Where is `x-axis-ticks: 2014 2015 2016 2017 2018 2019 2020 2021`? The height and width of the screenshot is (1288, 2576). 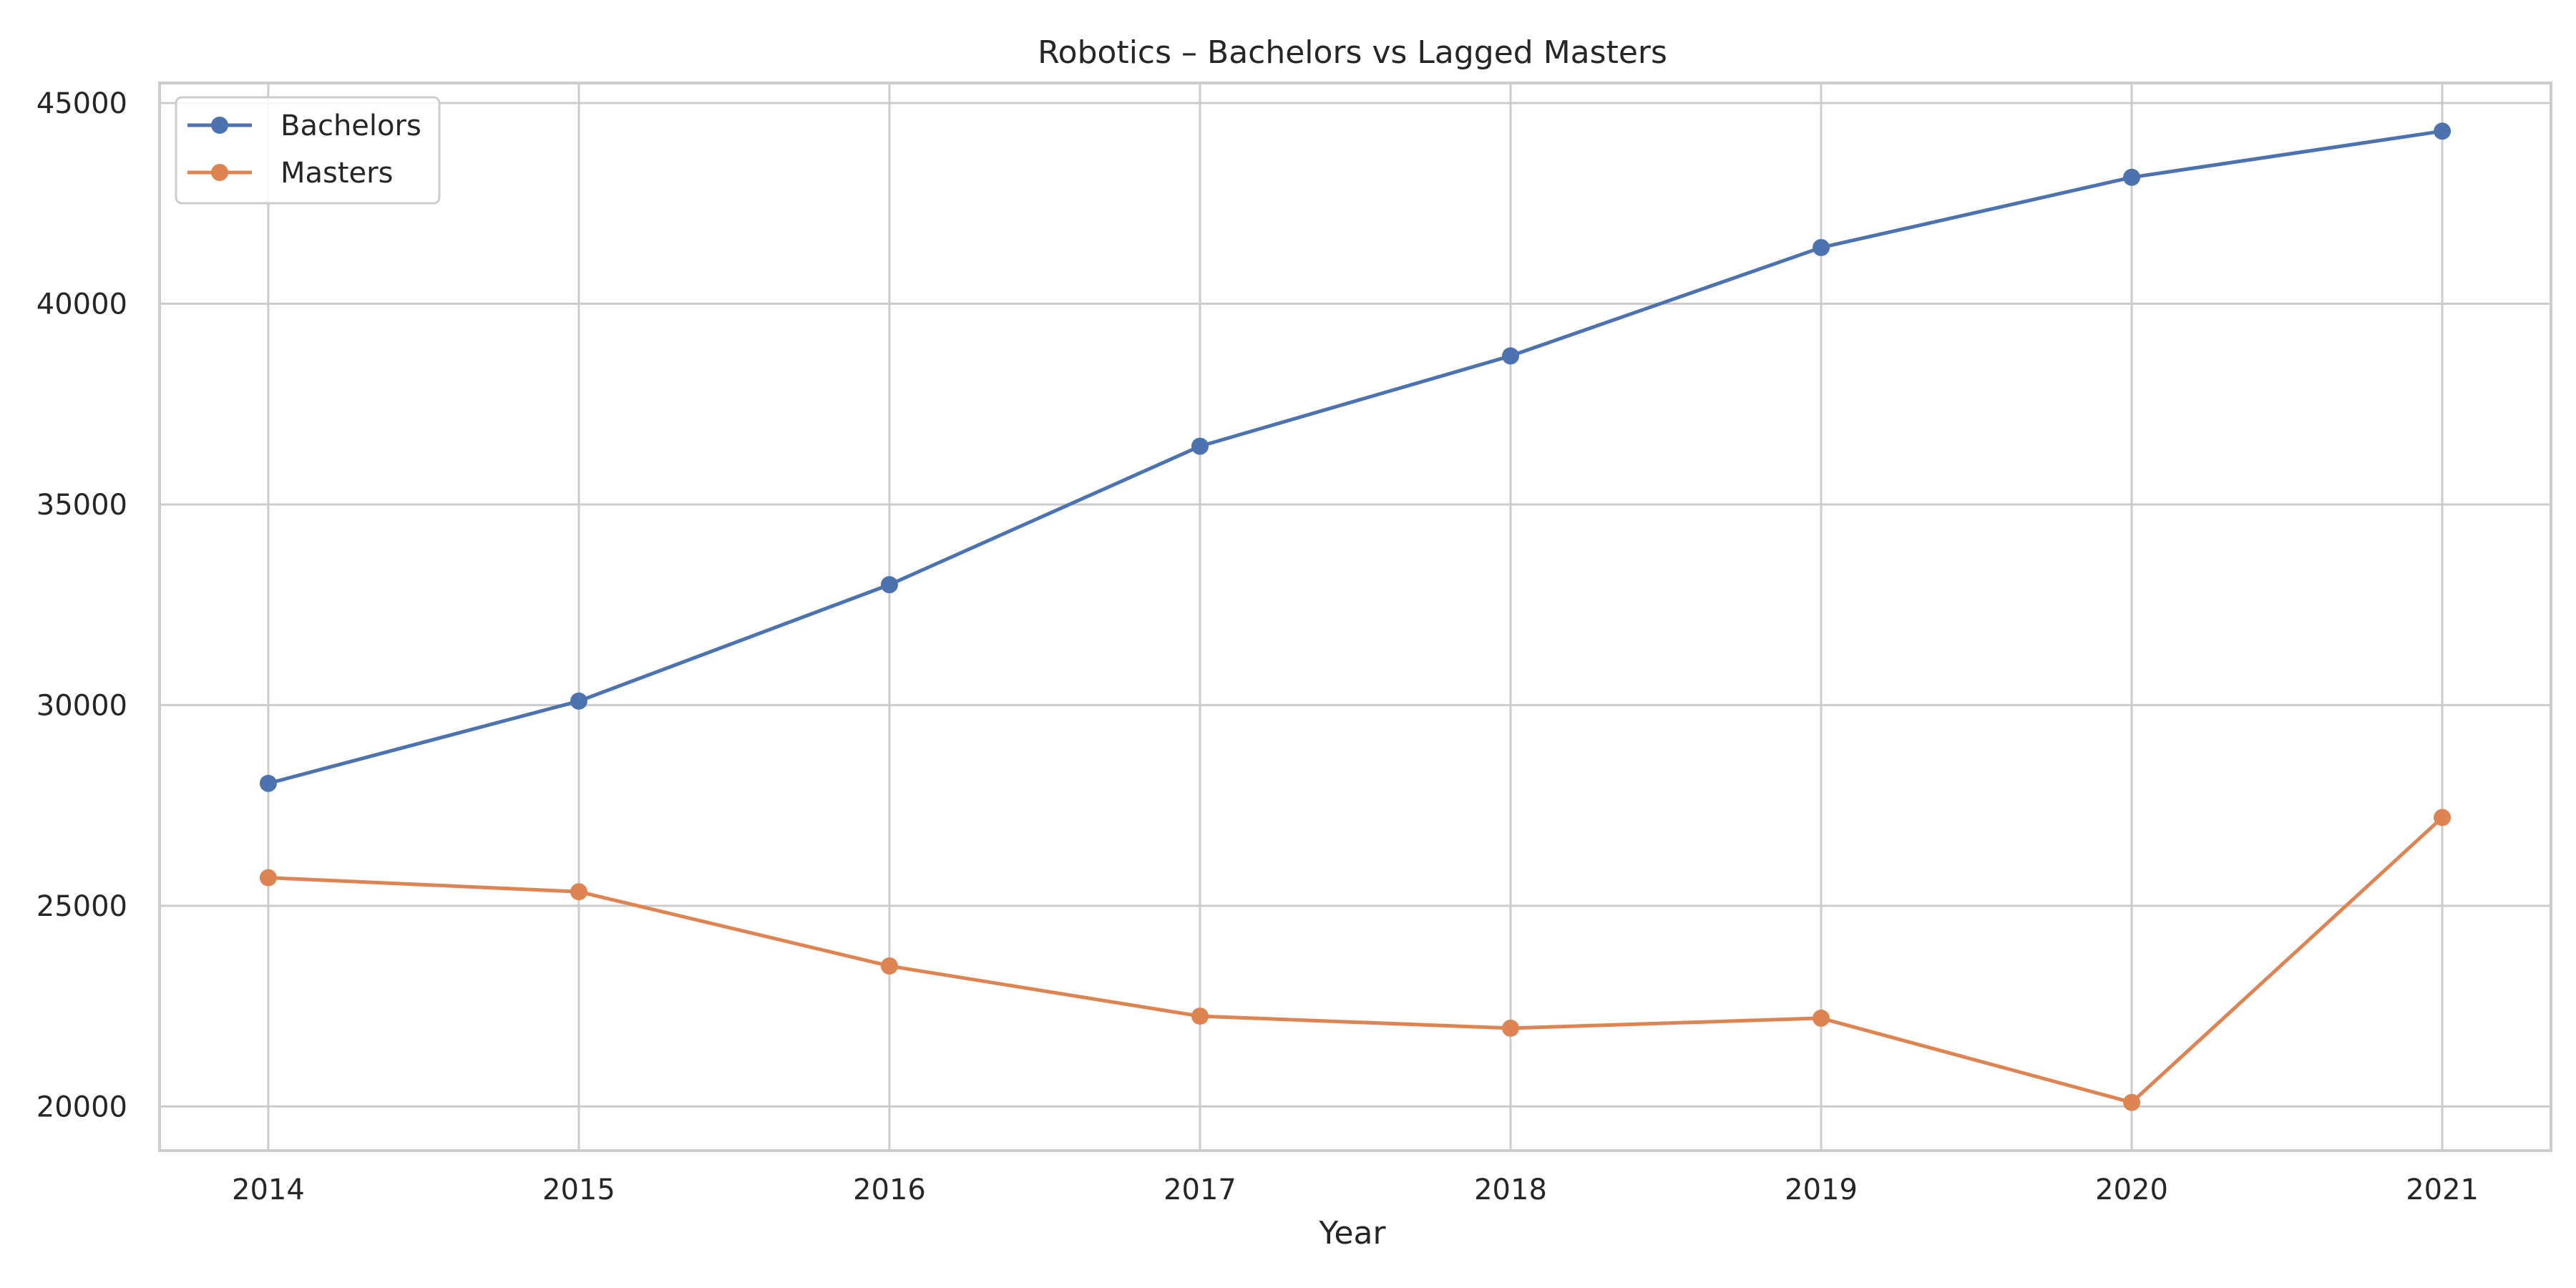 x-axis-ticks: 2014 2015 2016 2017 2018 2019 2020 2021 is located at coordinates (1355, 1190).